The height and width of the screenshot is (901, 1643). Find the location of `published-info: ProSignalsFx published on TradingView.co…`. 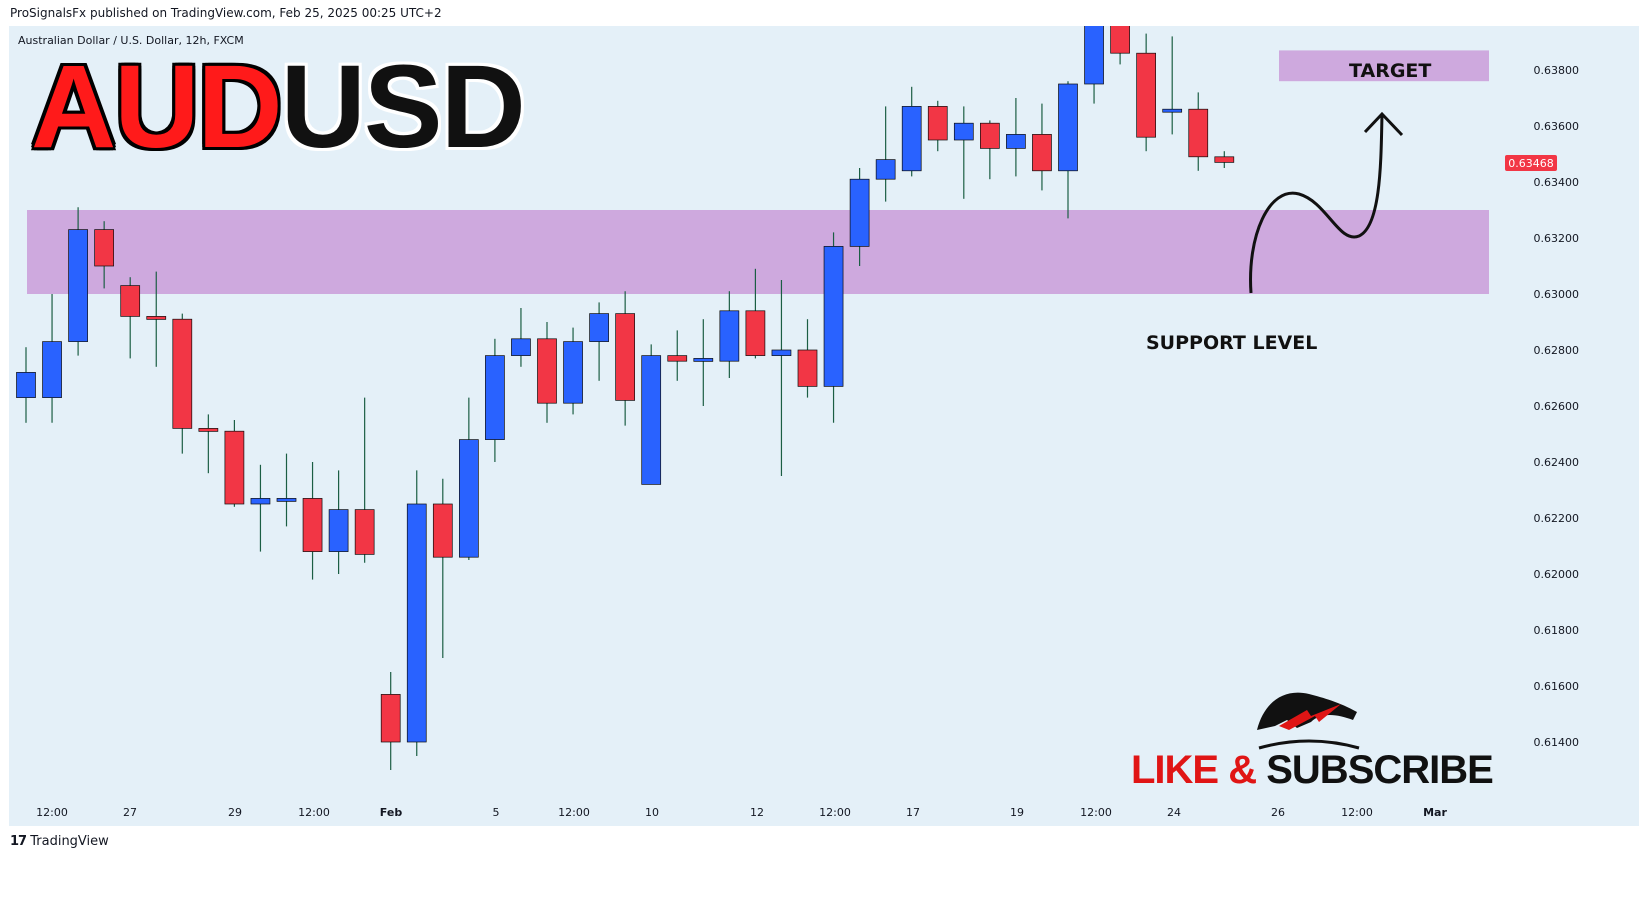

published-info: ProSignalsFx published on TradingView.co… is located at coordinates (226, 13).